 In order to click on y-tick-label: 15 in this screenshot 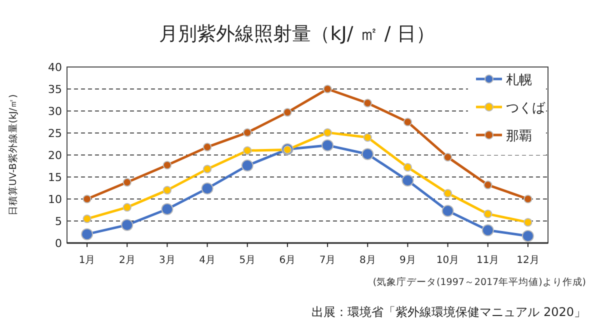, I will do `click(55, 177)`.